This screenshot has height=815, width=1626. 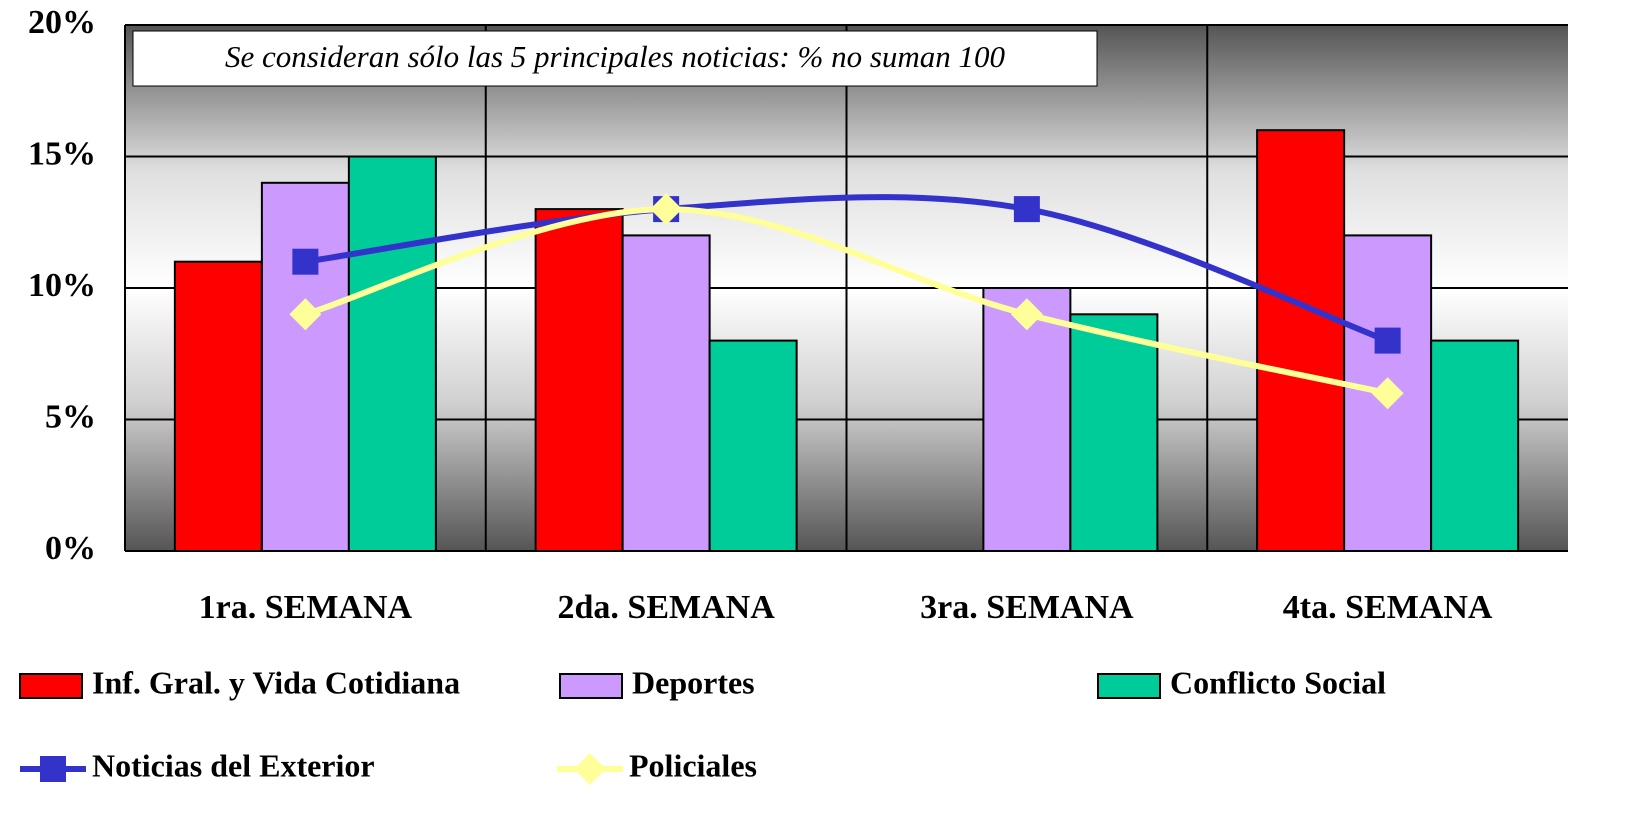 What do you see at coordinates (70, 416) in the screenshot?
I see `y-tick-label: 5%` at bounding box center [70, 416].